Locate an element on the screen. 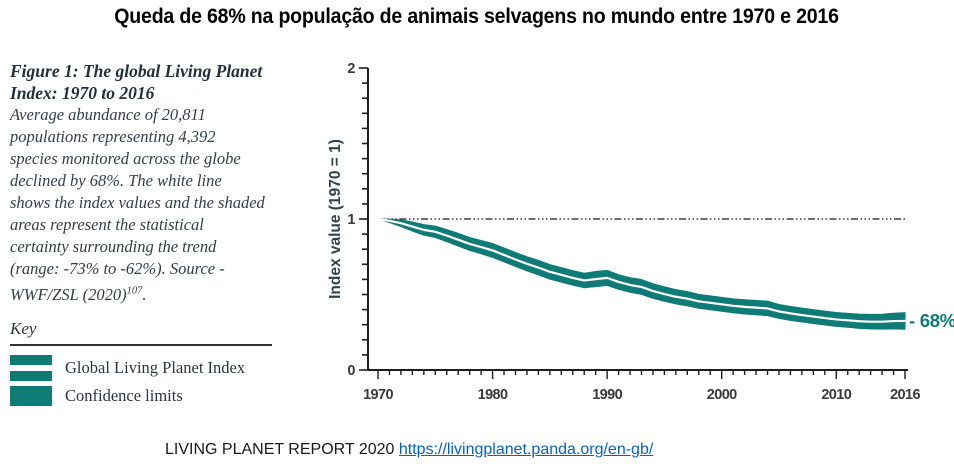  footer-report-label: LIVING PLANET REPORT 2020 is located at coordinates (280, 449).